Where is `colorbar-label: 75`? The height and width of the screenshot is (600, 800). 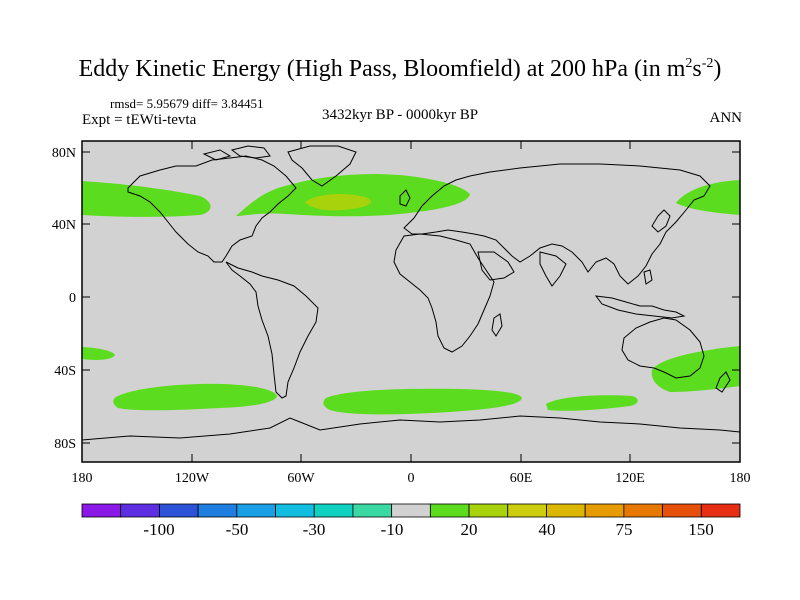 colorbar-label: 75 is located at coordinates (624, 529).